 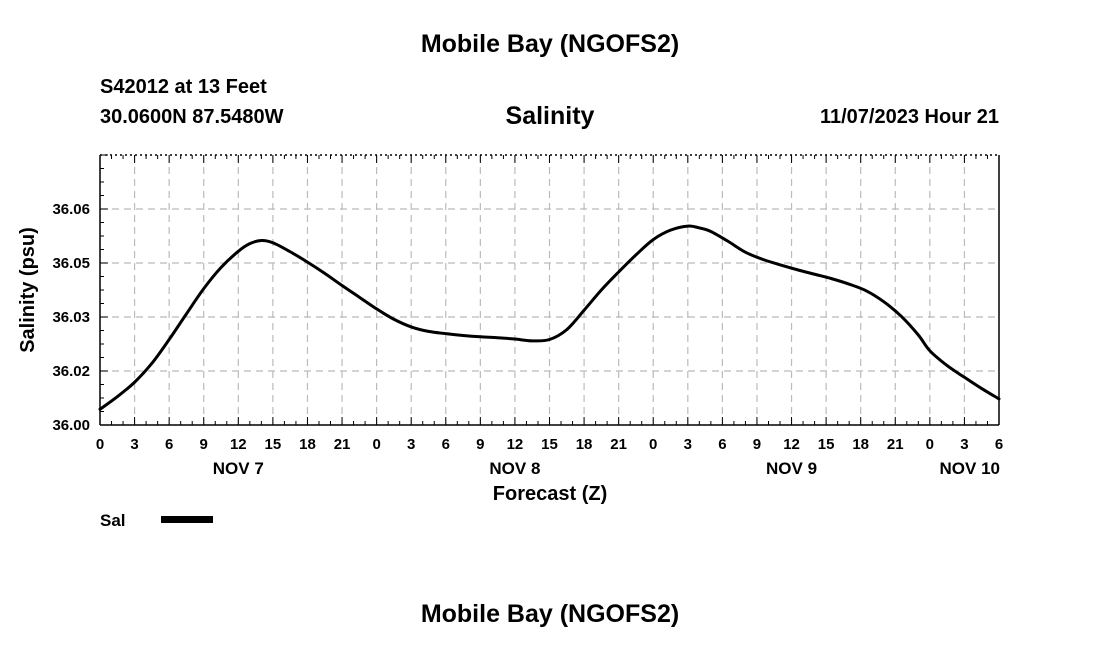 What do you see at coordinates (113, 520) in the screenshot?
I see `legend-label: Sal` at bounding box center [113, 520].